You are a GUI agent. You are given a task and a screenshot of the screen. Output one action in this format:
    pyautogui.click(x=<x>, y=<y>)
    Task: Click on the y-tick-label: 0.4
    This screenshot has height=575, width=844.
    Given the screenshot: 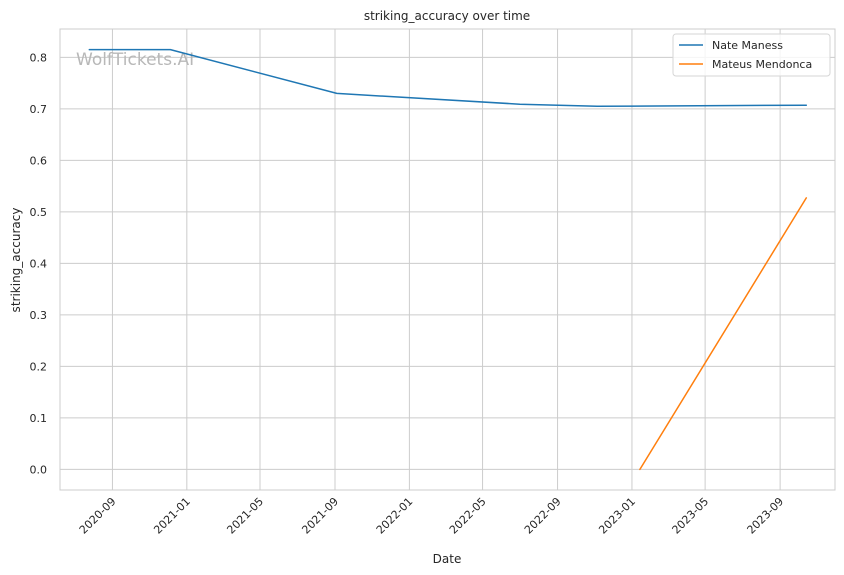 What is the action you would take?
    pyautogui.click(x=39, y=263)
    